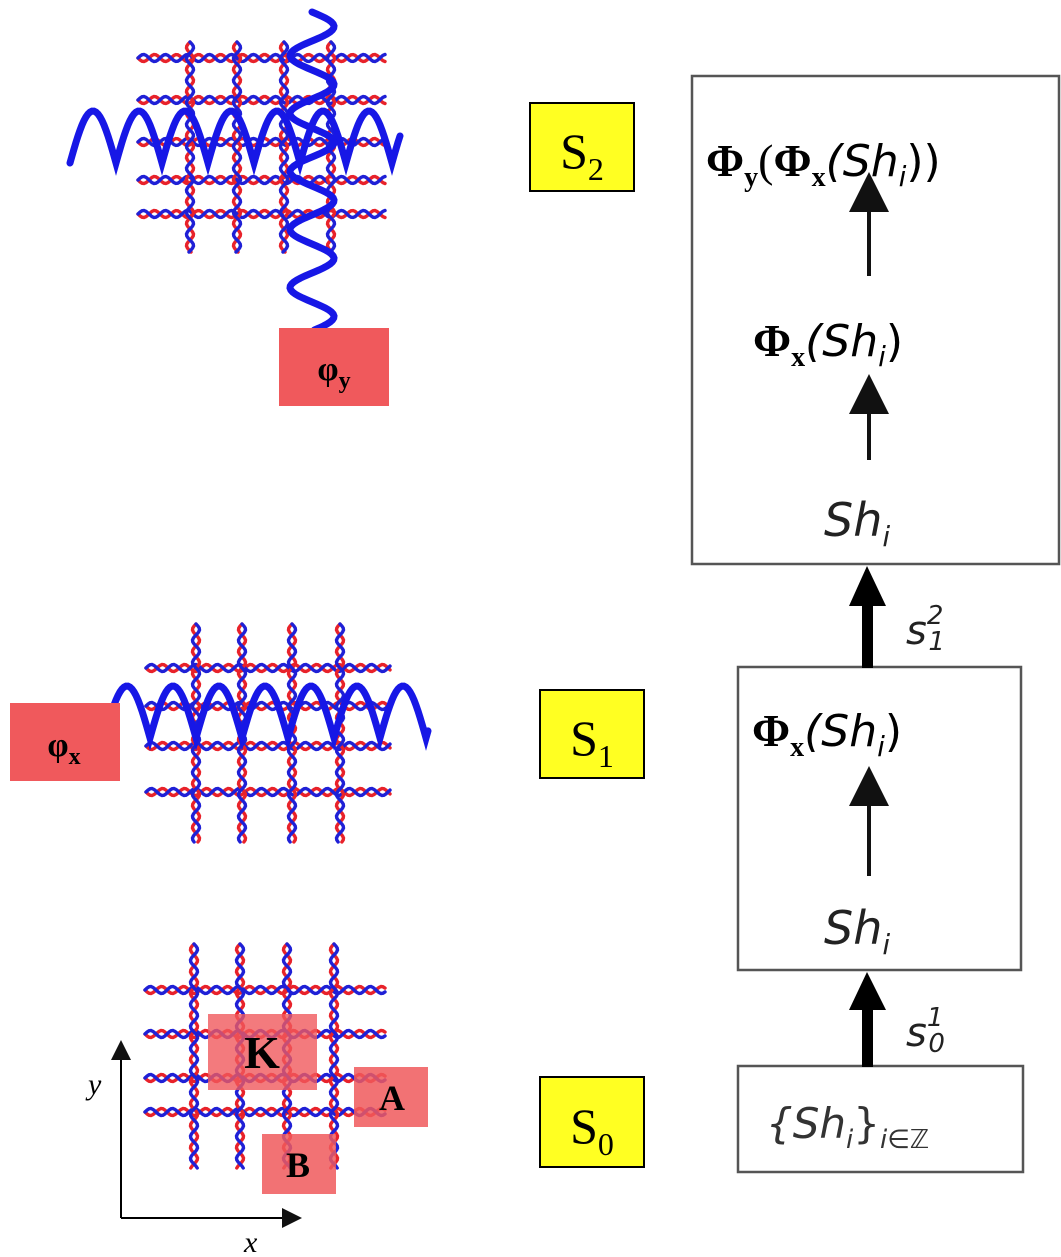 The width and height of the screenshot is (1061, 1257). I want to click on site-box-A, so click(391, 1097).